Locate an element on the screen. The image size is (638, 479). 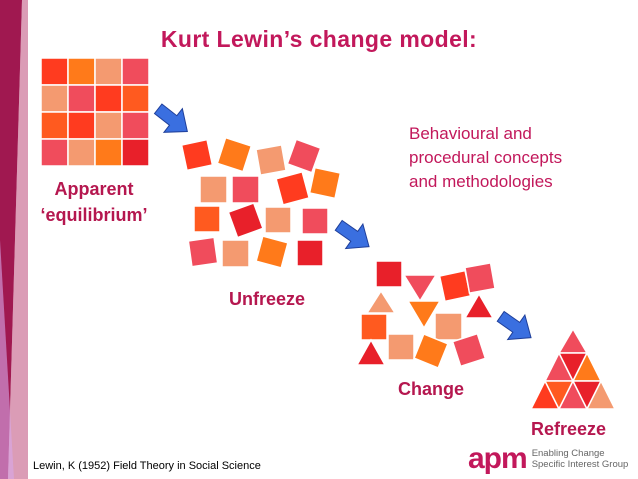
arrow-to-unfreeze is located at coordinates (170, 118).